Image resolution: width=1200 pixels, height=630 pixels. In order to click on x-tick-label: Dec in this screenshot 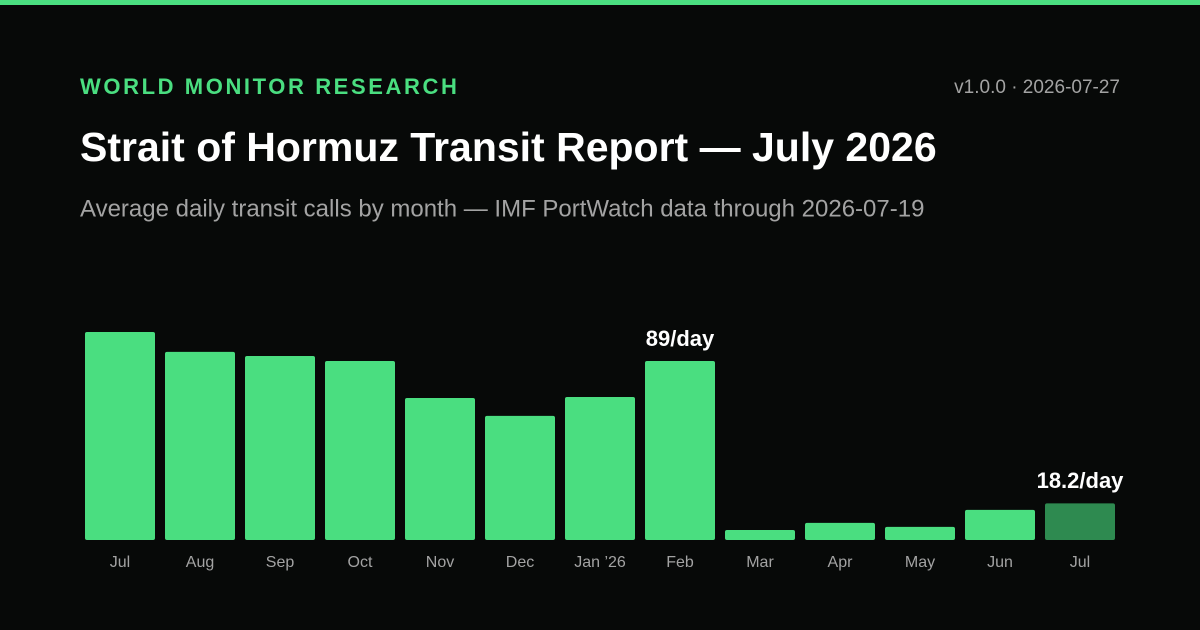, I will do `click(520, 562)`.